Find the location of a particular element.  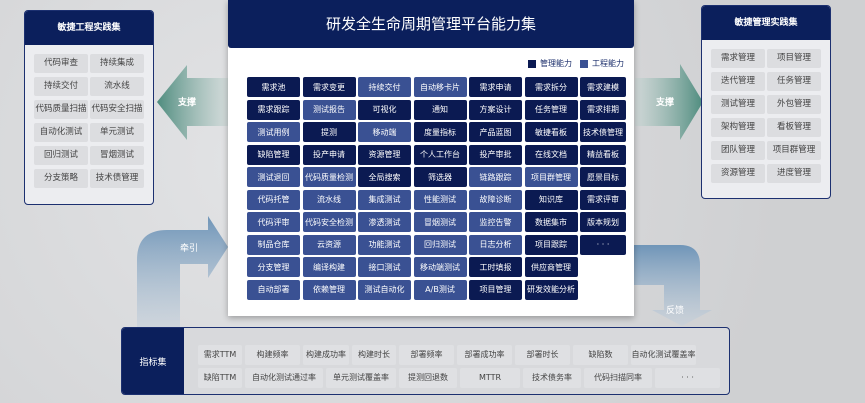

support-label-left: 支撑 is located at coordinates (187, 103).